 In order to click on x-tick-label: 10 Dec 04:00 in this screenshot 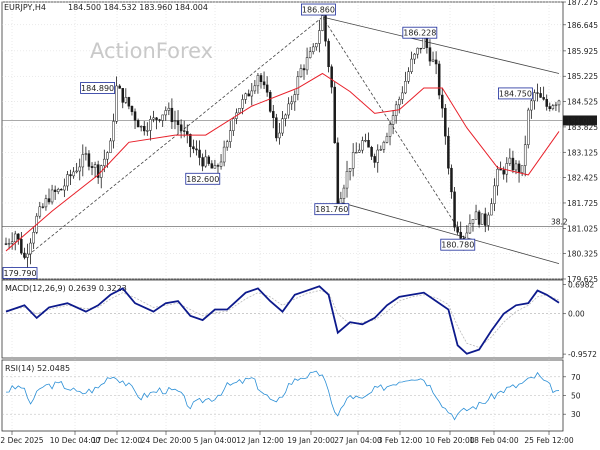, I will do `click(75, 440)`.